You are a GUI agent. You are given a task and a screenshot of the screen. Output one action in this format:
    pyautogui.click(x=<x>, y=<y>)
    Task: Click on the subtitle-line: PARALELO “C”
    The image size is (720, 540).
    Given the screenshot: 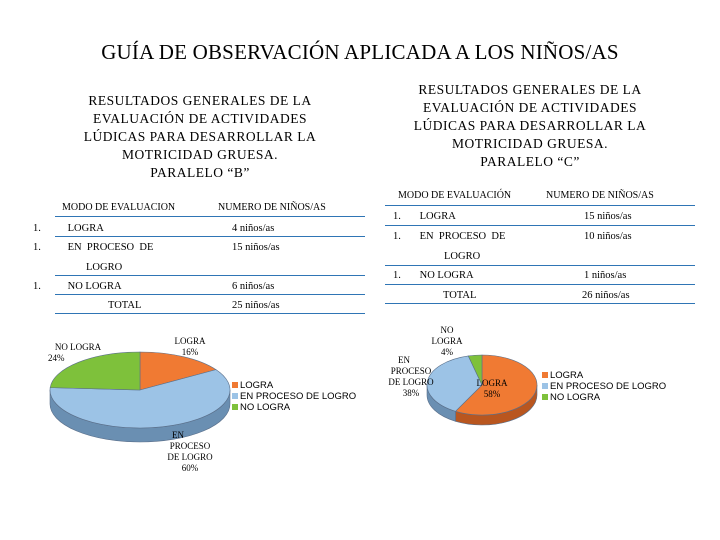 What is the action you would take?
    pyautogui.click(x=530, y=161)
    